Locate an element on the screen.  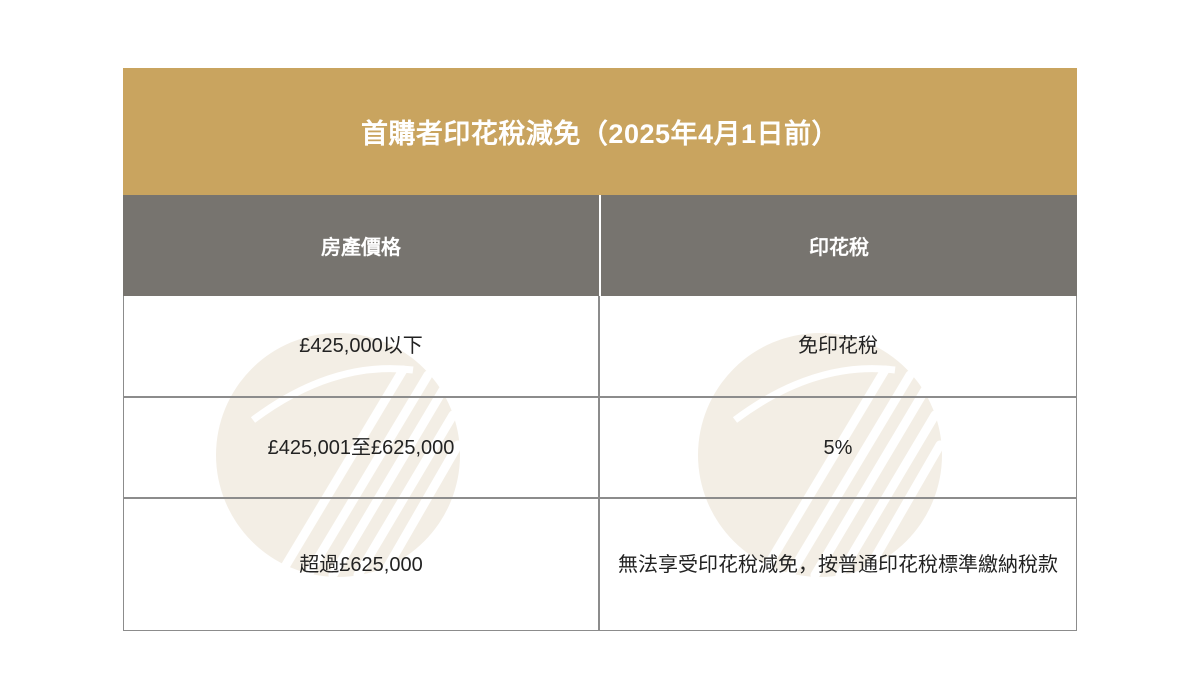
header-divider is located at coordinates (600, 245).